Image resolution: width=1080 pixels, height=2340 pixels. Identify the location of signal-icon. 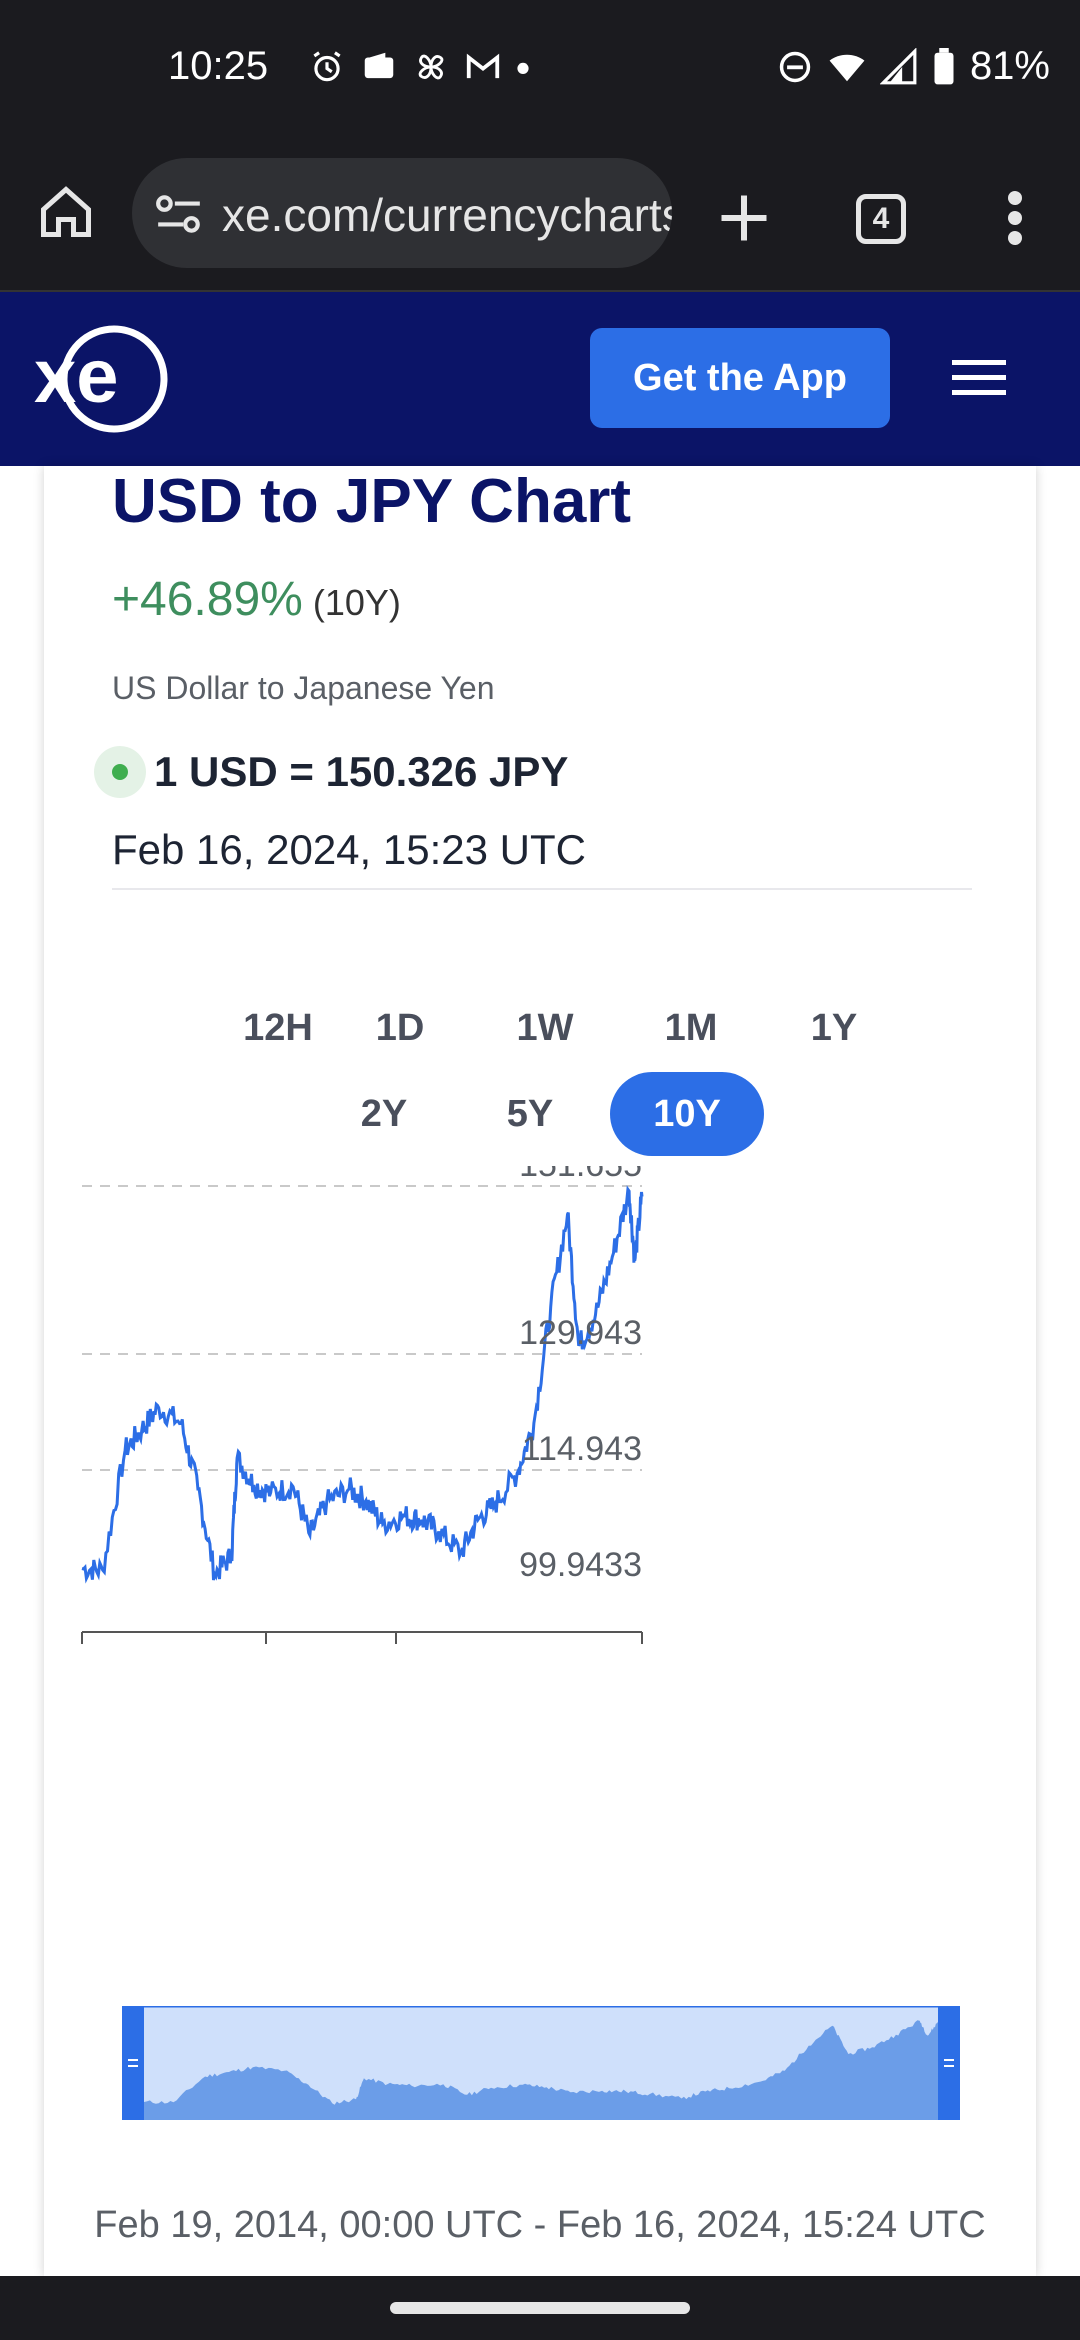
(898, 65).